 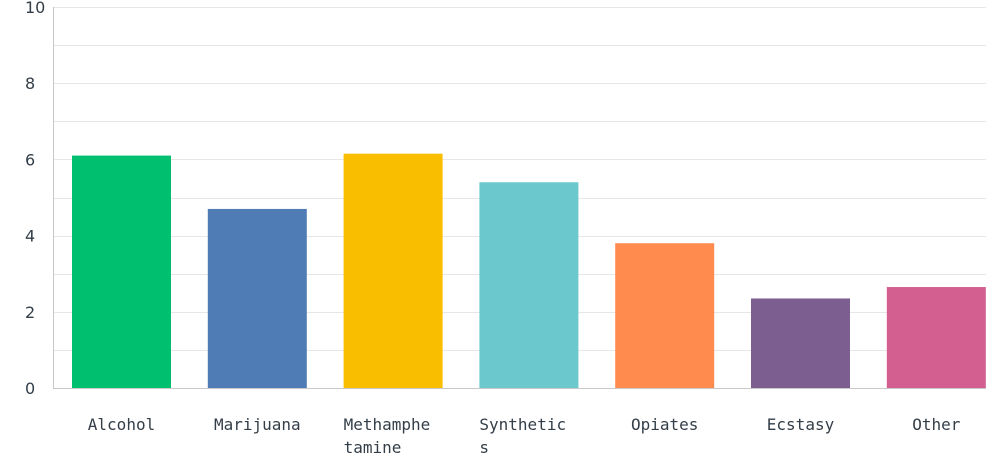 What do you see at coordinates (665, 315) in the screenshot?
I see `bar-opiates` at bounding box center [665, 315].